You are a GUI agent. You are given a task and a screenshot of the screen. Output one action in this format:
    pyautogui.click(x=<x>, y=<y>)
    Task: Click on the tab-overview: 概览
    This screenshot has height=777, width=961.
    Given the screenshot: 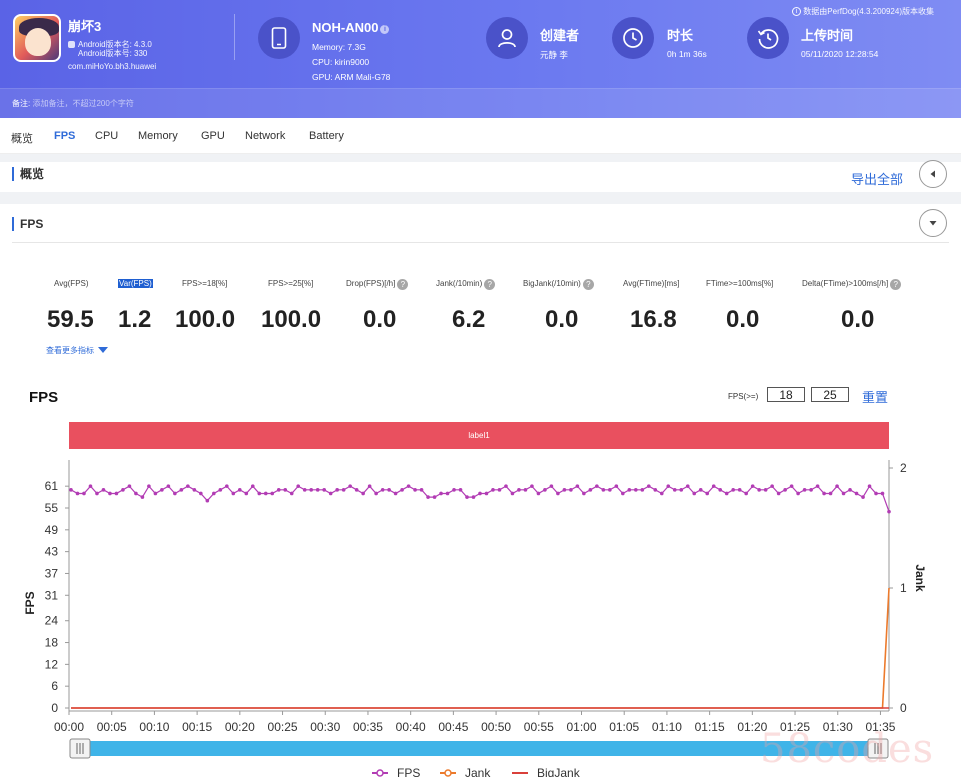 What is the action you would take?
    pyautogui.click(x=22, y=139)
    